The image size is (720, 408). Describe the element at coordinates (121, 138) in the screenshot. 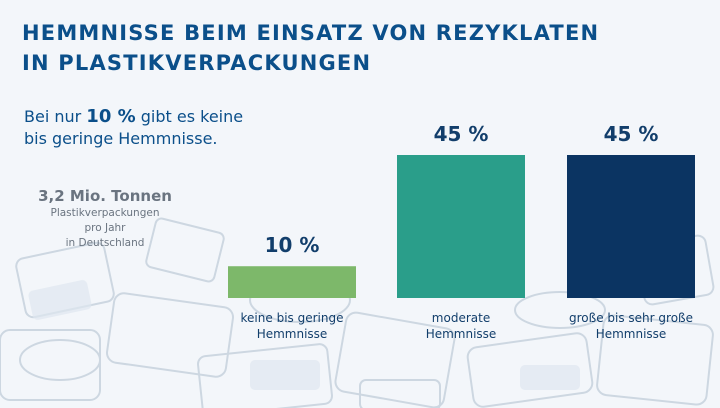

I see `intro-line-2: bis geringe Hemmnisse.` at that location.